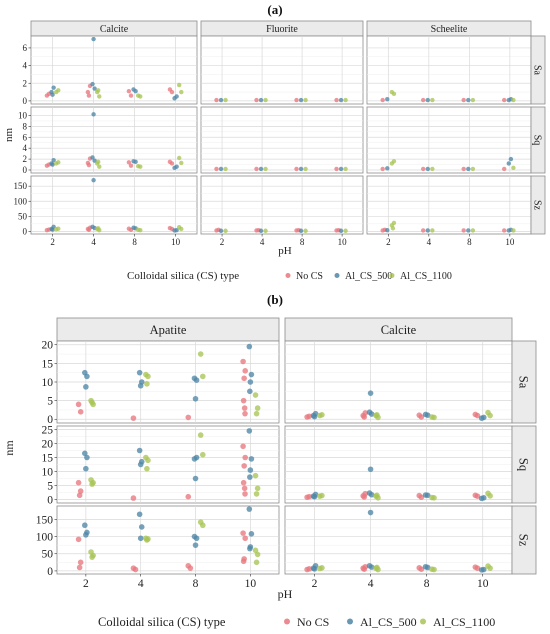 This screenshot has width=550, height=634. What do you see at coordinates (398, 464) in the screenshot?
I see `panel-b-calcite-sq` at bounding box center [398, 464].